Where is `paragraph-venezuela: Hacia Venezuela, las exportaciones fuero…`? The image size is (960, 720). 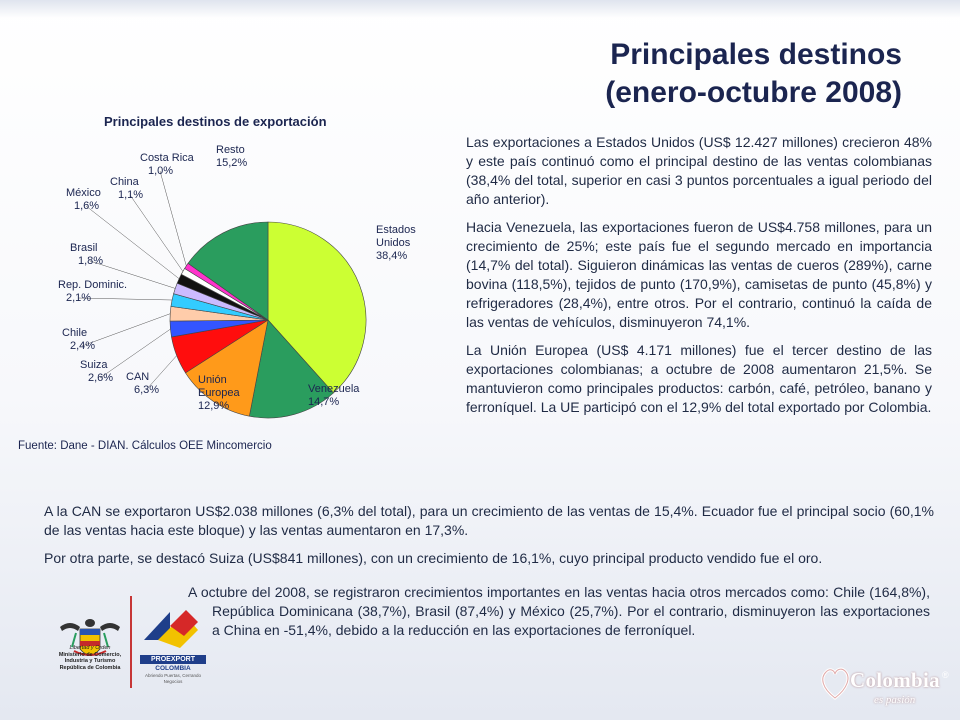
paragraph-venezuela: Hacia Venezuela, las exportaciones fuero… is located at coordinates (699, 274).